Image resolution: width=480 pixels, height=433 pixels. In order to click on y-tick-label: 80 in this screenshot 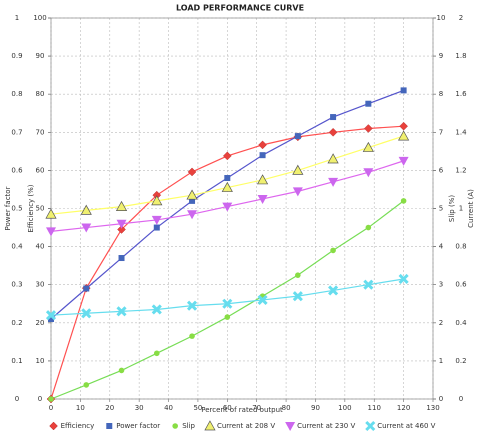, I will do `click(40, 94)`.